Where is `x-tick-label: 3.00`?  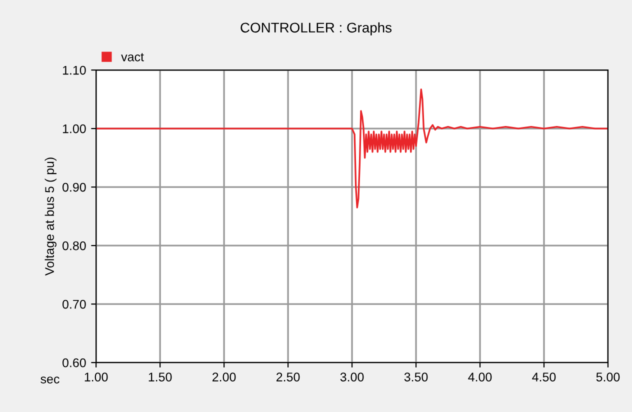 x-tick-label: 3.00 is located at coordinates (352, 377).